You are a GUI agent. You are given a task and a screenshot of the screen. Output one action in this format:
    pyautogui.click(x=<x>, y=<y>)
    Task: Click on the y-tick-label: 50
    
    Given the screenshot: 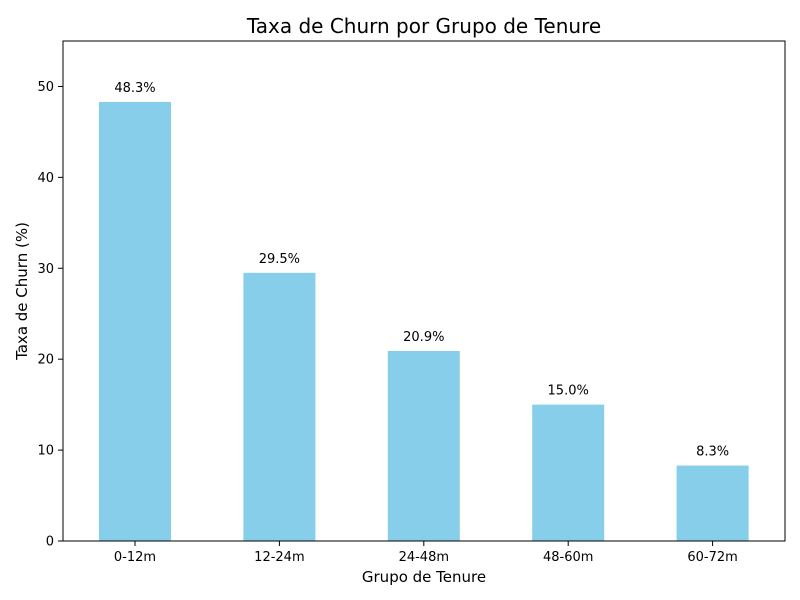 What is the action you would take?
    pyautogui.click(x=45, y=87)
    